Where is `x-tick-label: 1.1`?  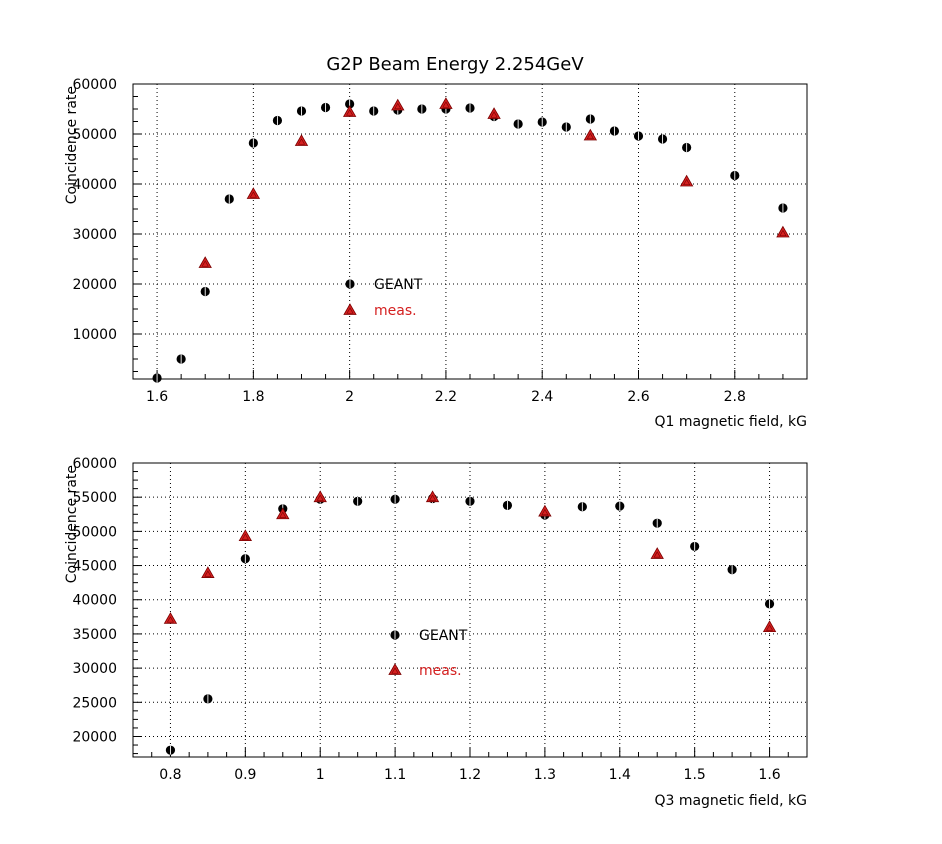
x-tick-label: 1.1 is located at coordinates (395, 775).